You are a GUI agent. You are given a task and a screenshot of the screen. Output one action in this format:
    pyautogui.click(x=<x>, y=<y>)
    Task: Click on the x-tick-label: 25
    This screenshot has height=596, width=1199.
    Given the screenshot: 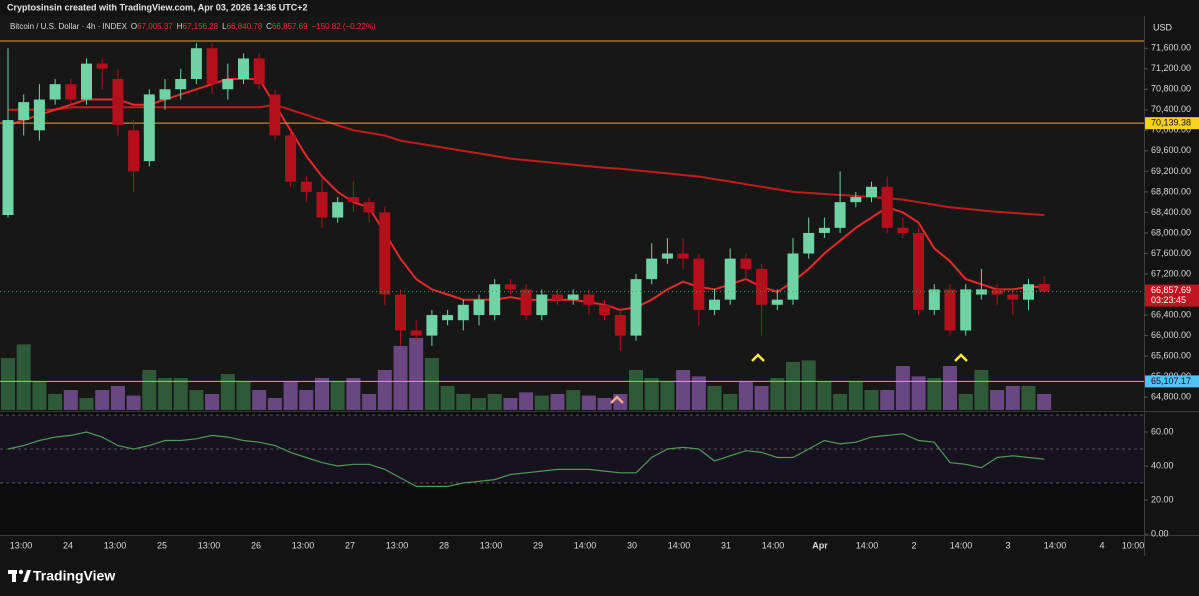 What is the action you would take?
    pyautogui.click(x=162, y=545)
    